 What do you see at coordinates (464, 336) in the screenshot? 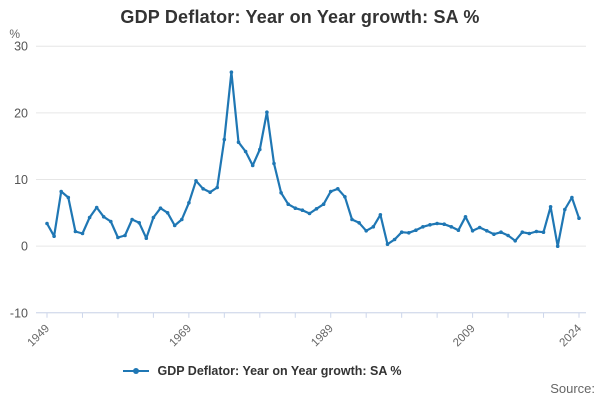
I see `x-tick-label: 2009` at bounding box center [464, 336].